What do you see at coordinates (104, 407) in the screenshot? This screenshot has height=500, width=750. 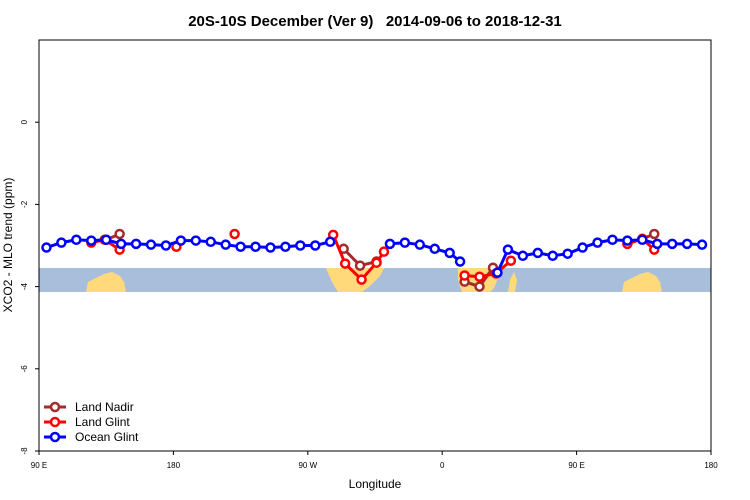 I see `legend-label: Land Nadir` at bounding box center [104, 407].